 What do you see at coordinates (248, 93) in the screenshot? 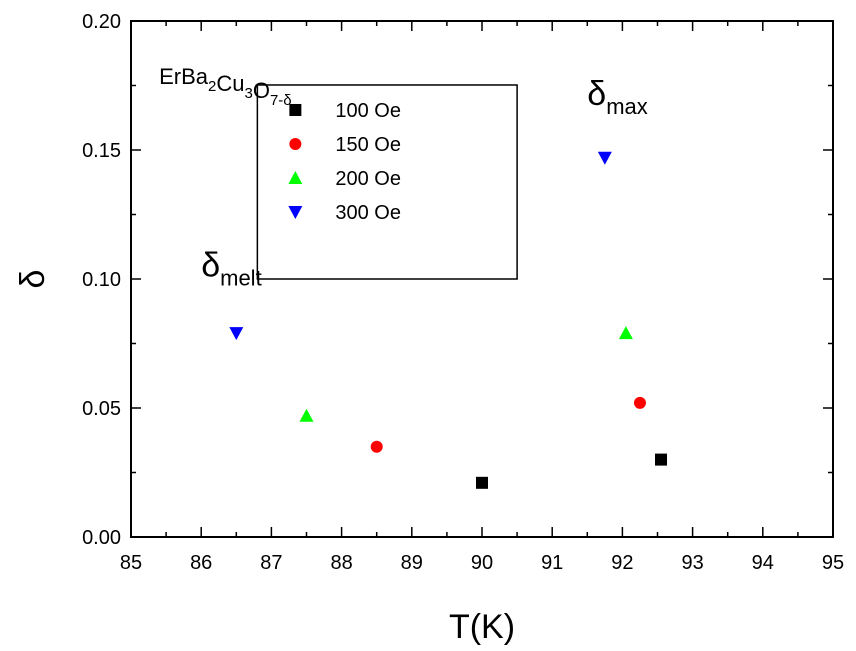
I see `compound-subscript: 3` at bounding box center [248, 93].